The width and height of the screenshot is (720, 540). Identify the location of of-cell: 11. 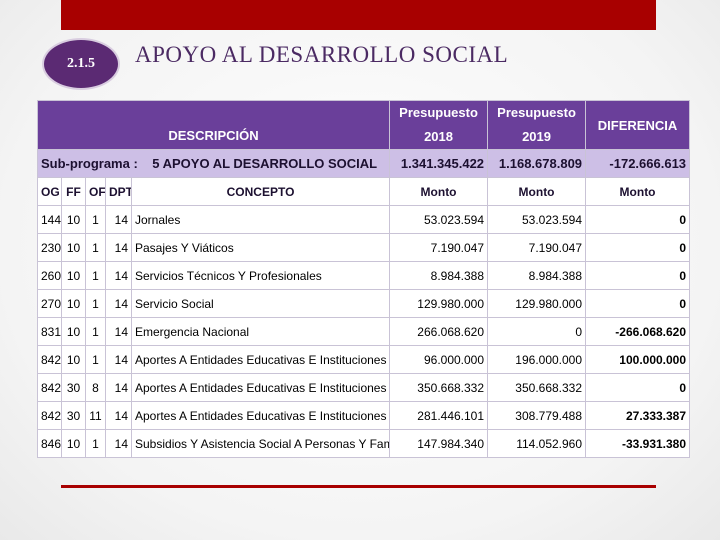
(95, 415).